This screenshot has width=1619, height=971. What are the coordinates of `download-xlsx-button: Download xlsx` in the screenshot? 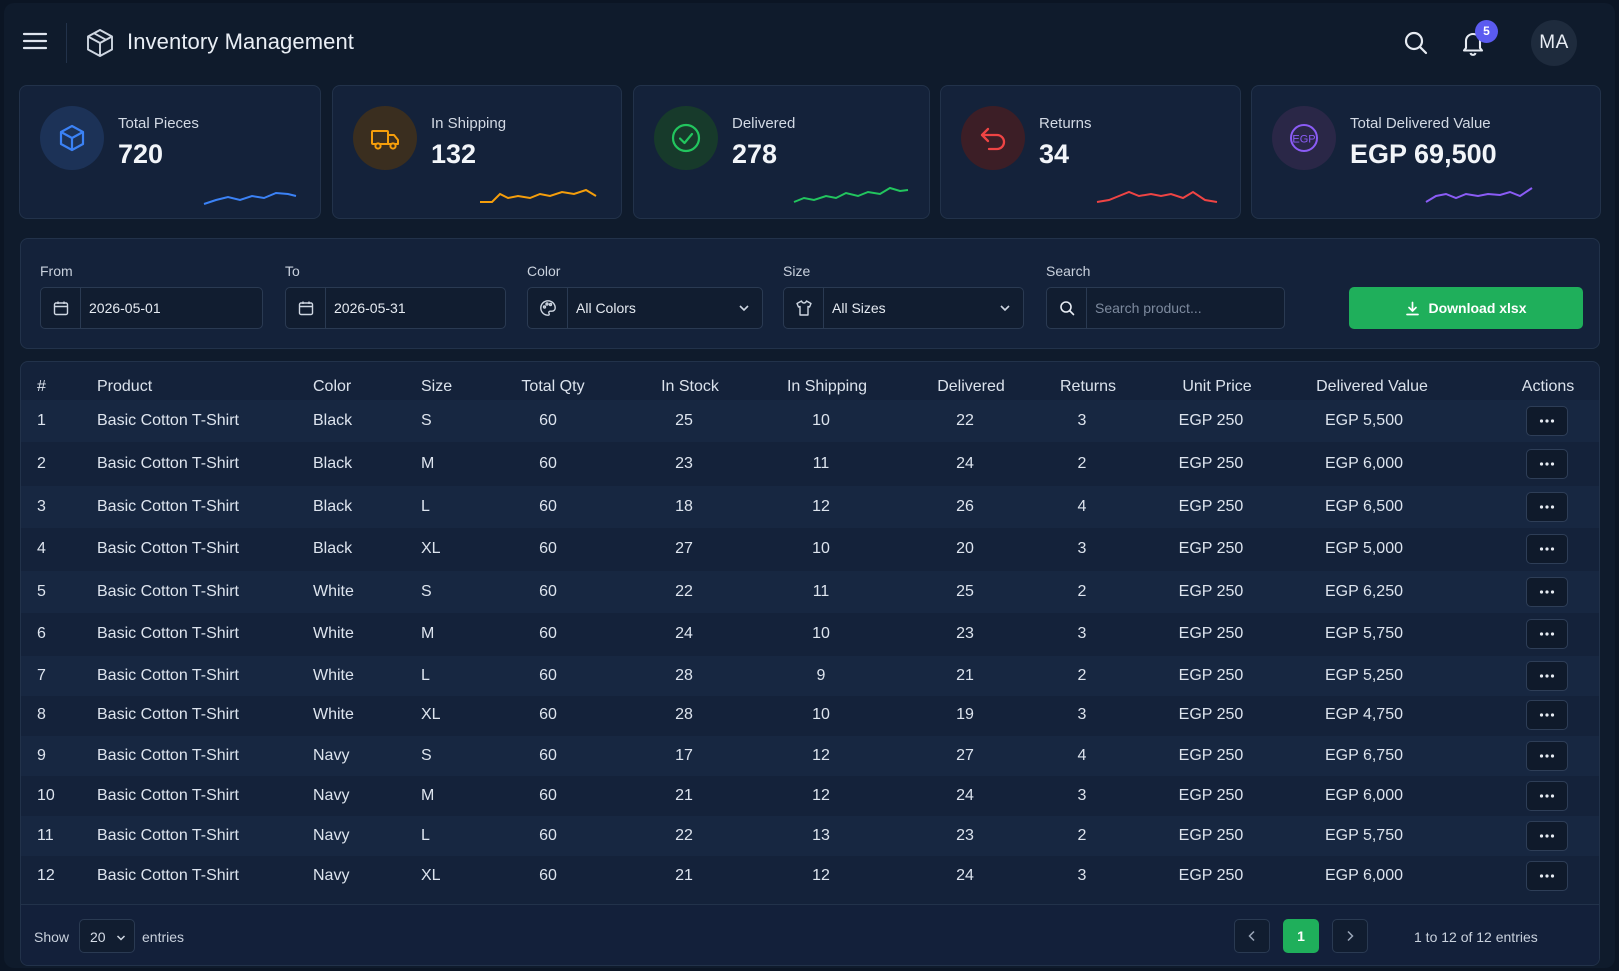 It's located at (1466, 308).